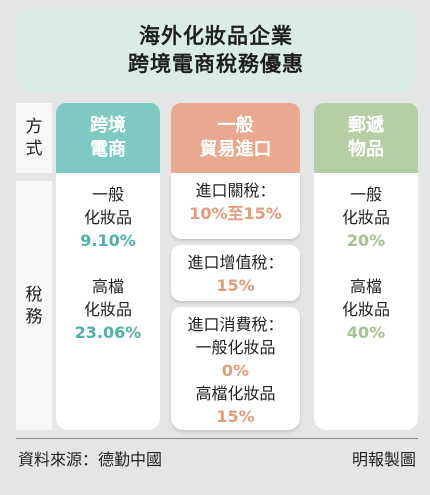  I want to click on title-line-1: 海外化妝品企業, so click(216, 36).